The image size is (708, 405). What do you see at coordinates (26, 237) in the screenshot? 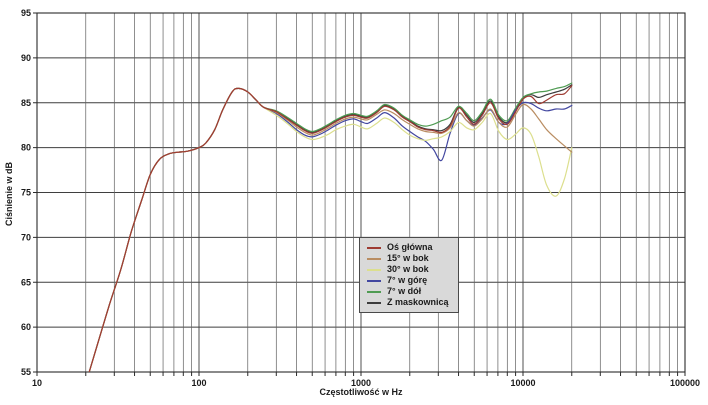
I see `svg-text: 70` at bounding box center [26, 237].